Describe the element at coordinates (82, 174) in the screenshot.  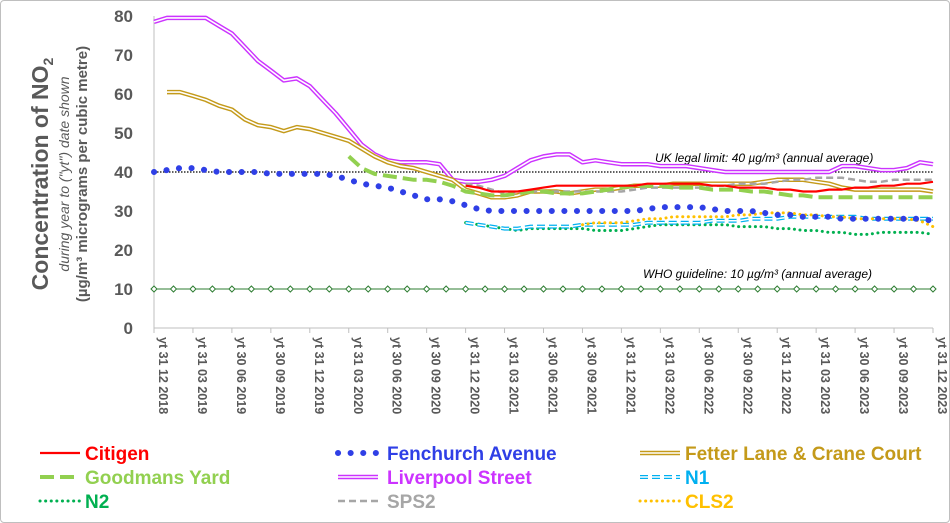
I see `y-axis-label-units: (µg/m³ micrograms per cubic metre)` at that location.